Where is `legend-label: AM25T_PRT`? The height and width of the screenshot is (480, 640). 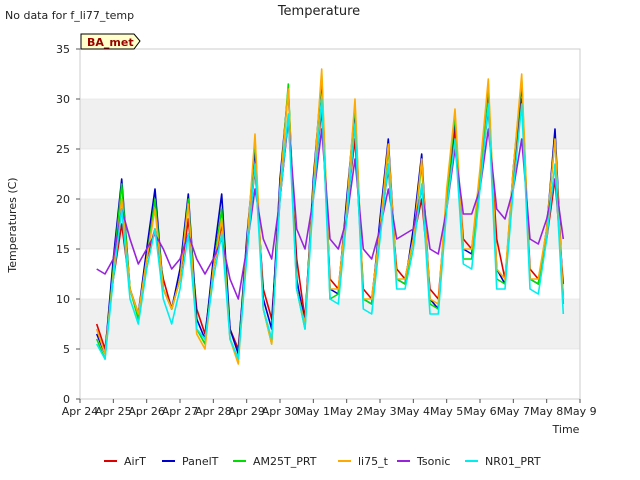 legend-label: AM25T_PRT is located at coordinates (285, 461).